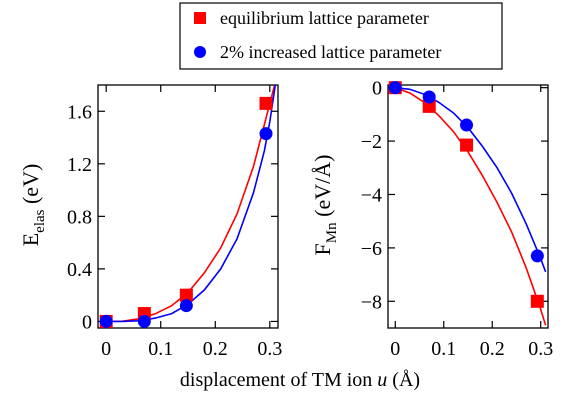 This screenshot has height=394, width=570. I want to click on legend-box, so click(341, 36).